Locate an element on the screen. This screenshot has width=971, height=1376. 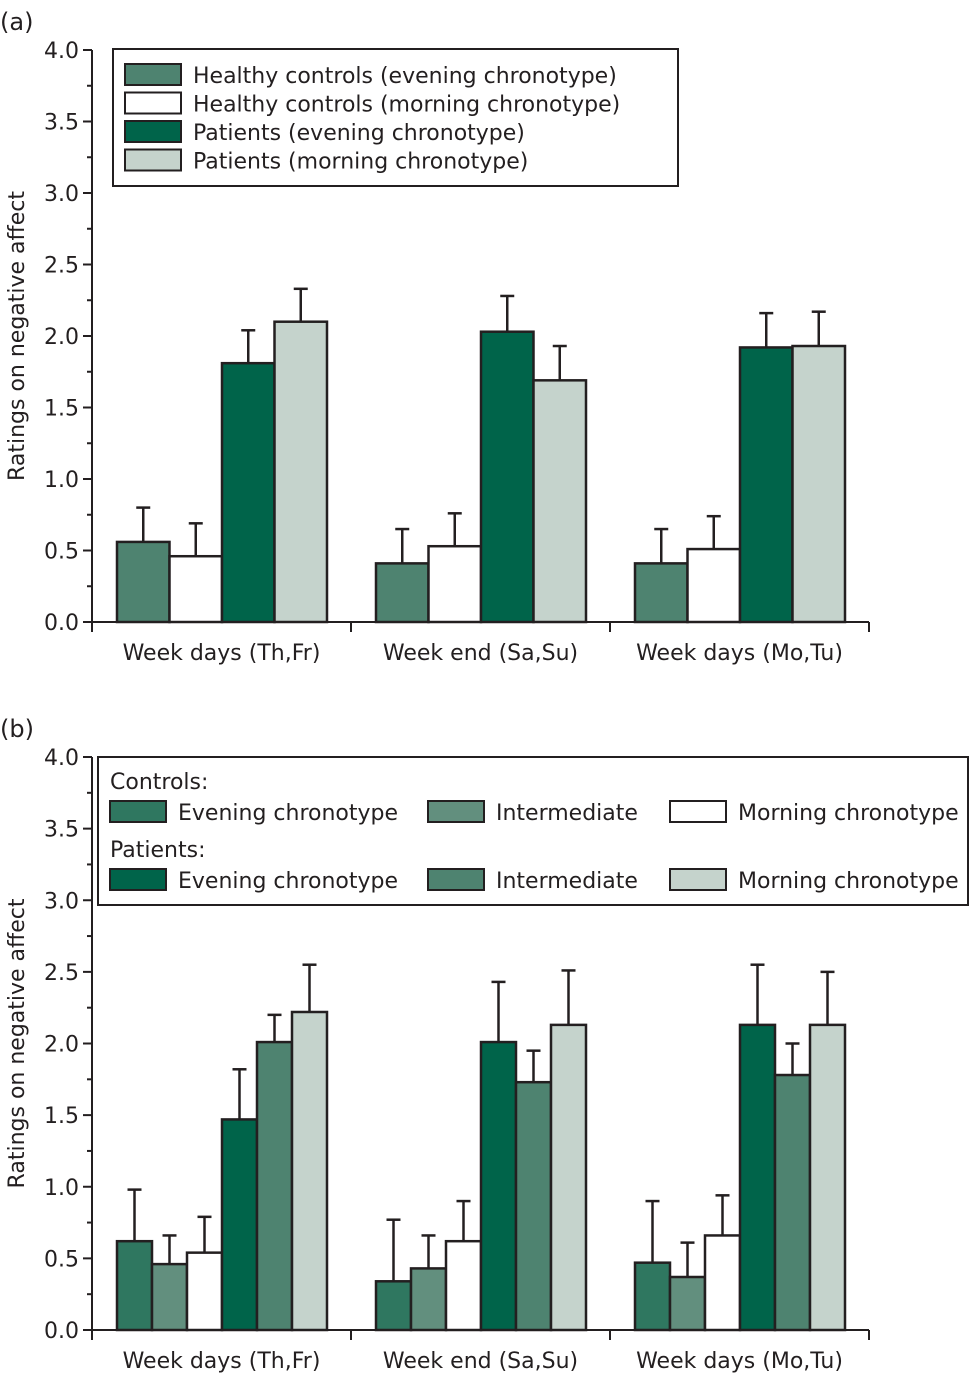
legend-label: Patients (evening chronotype) is located at coordinates (359, 133).